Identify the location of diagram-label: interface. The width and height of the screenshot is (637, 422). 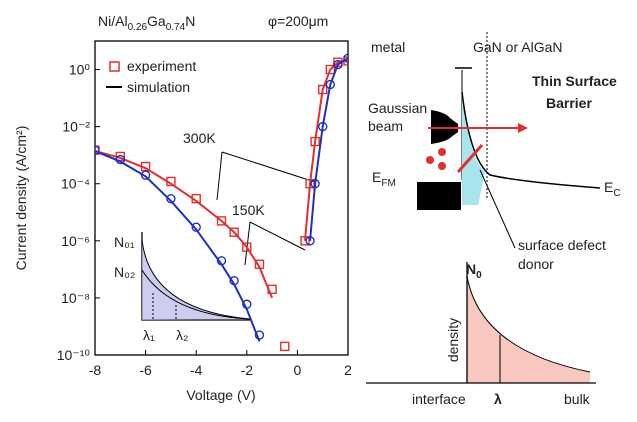
(439, 399).